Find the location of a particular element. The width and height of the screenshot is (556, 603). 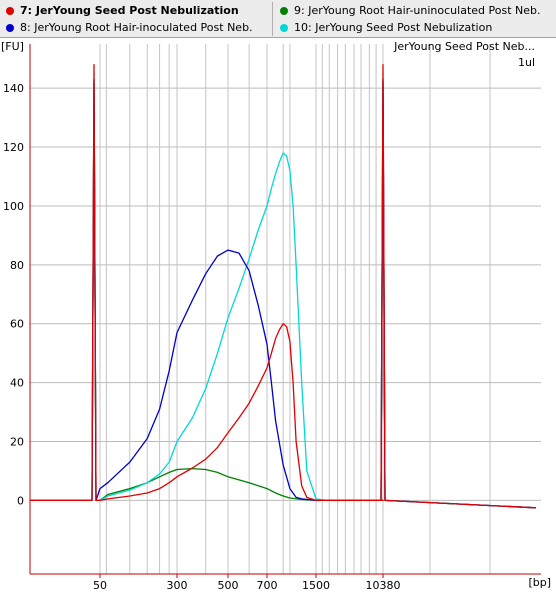

x-tick-label: 1500 is located at coordinates (316, 585).